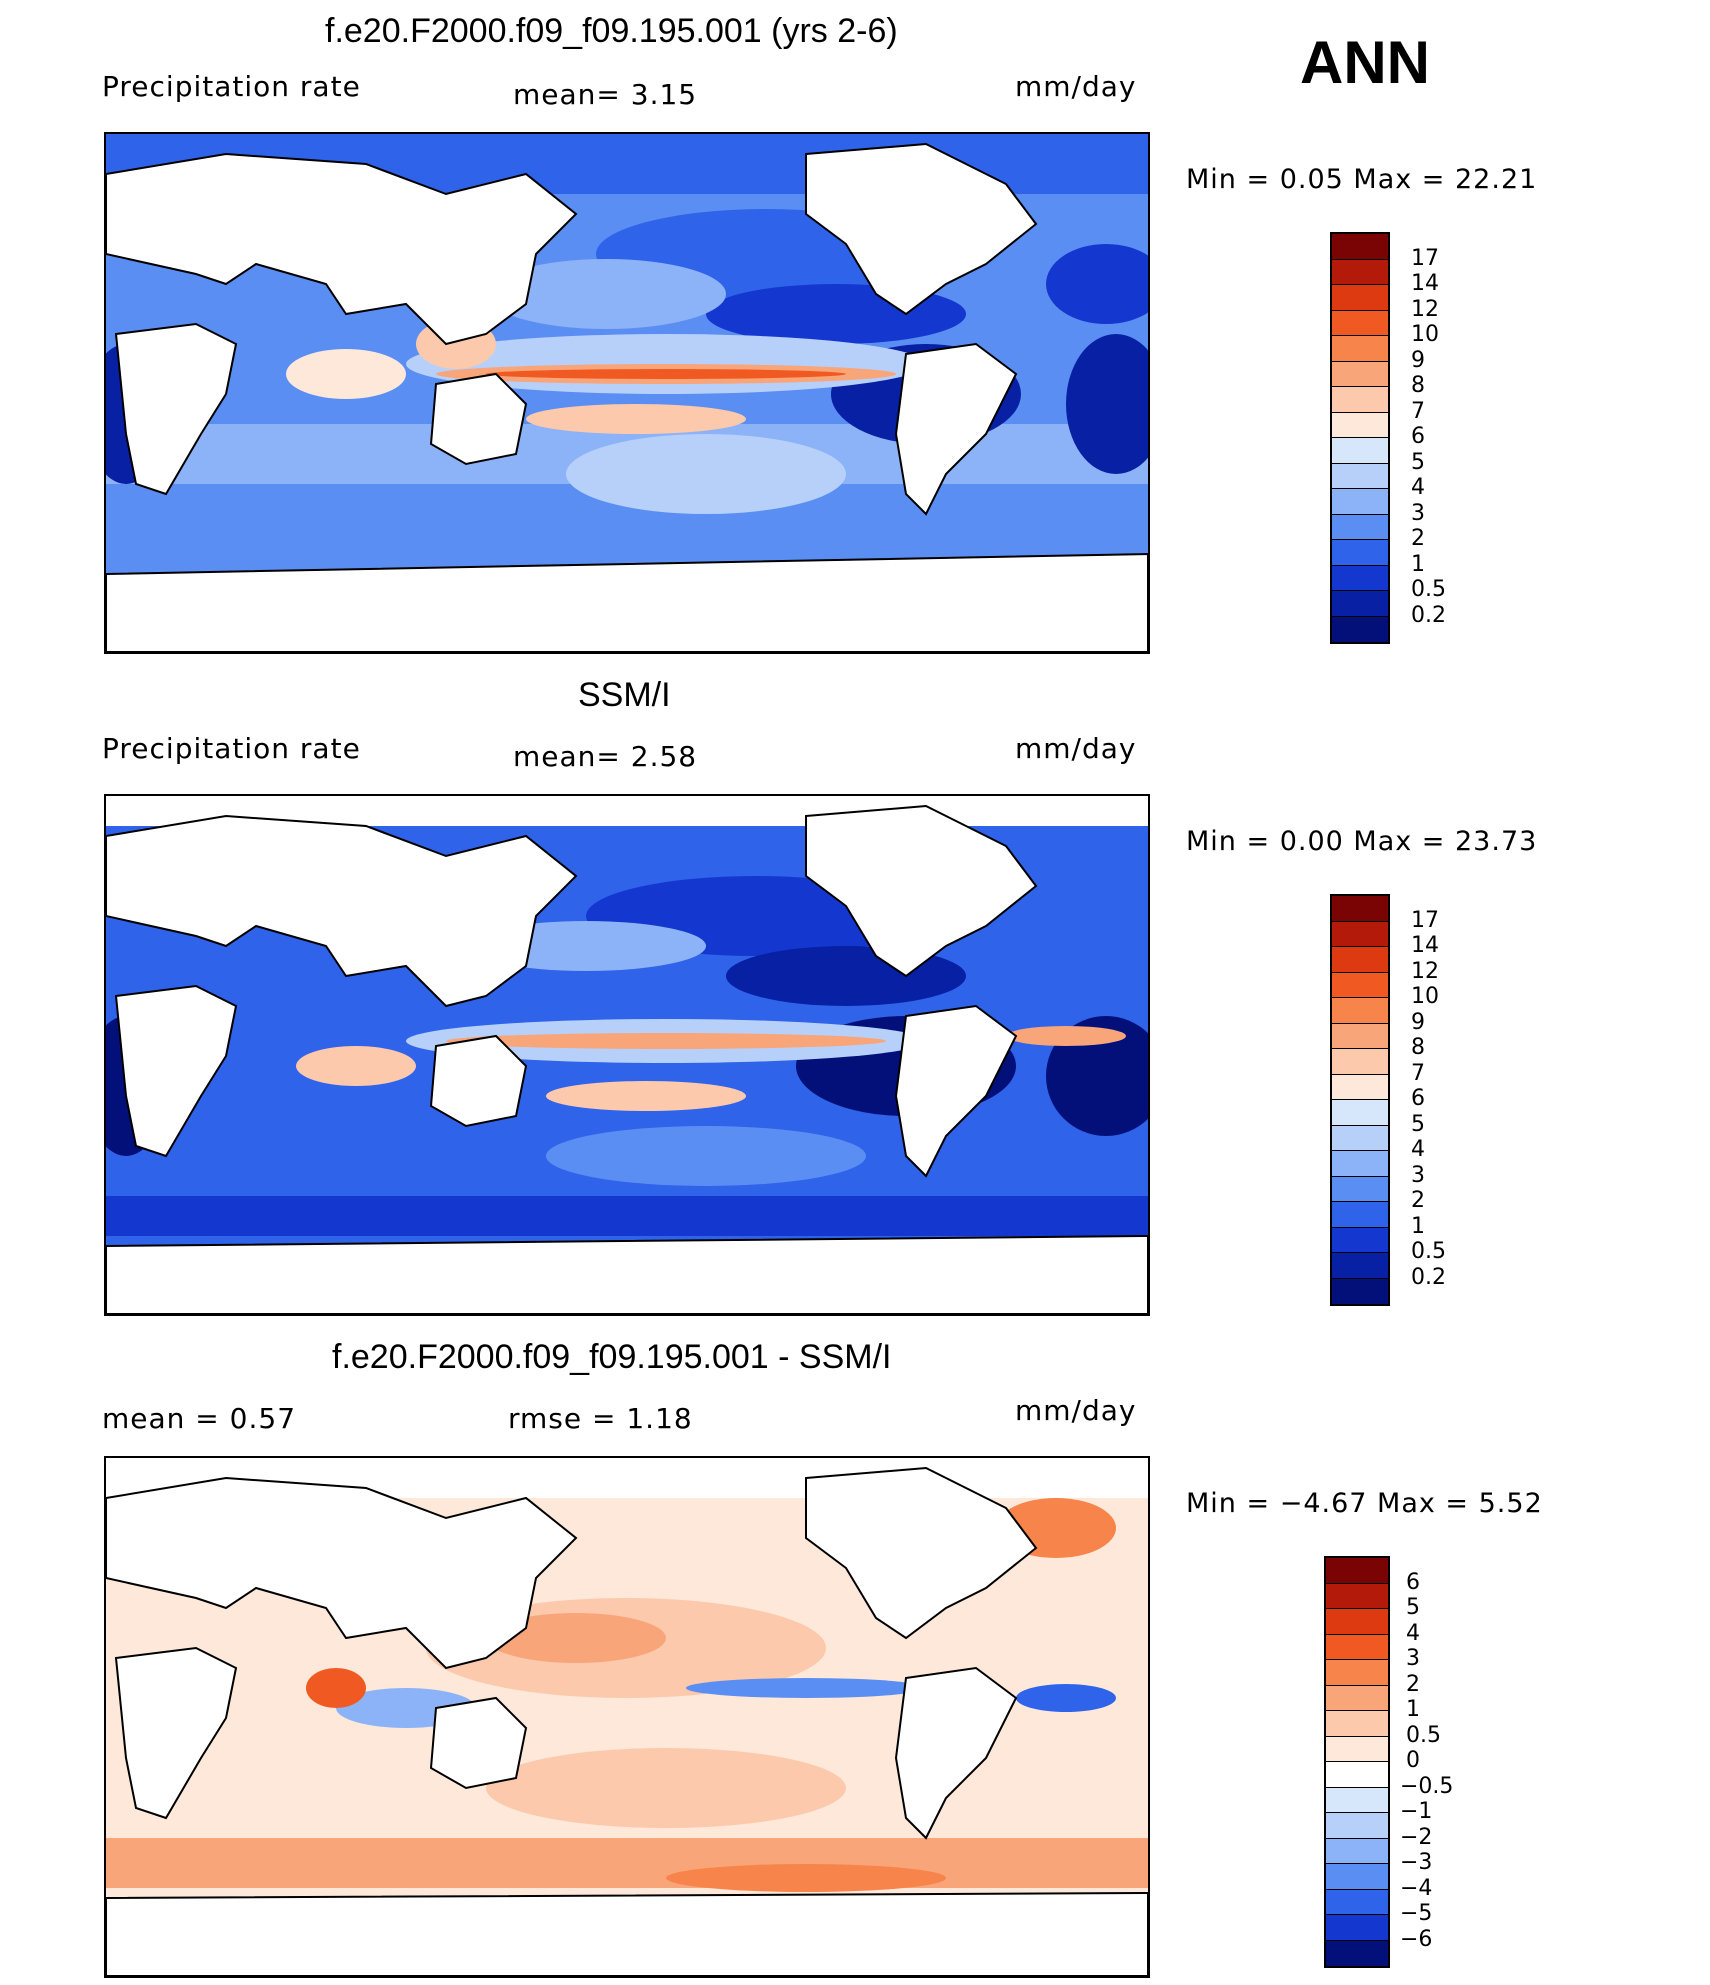  What do you see at coordinates (1416, 1862) in the screenshot?
I see `colorbar-tick-label: −3` at bounding box center [1416, 1862].